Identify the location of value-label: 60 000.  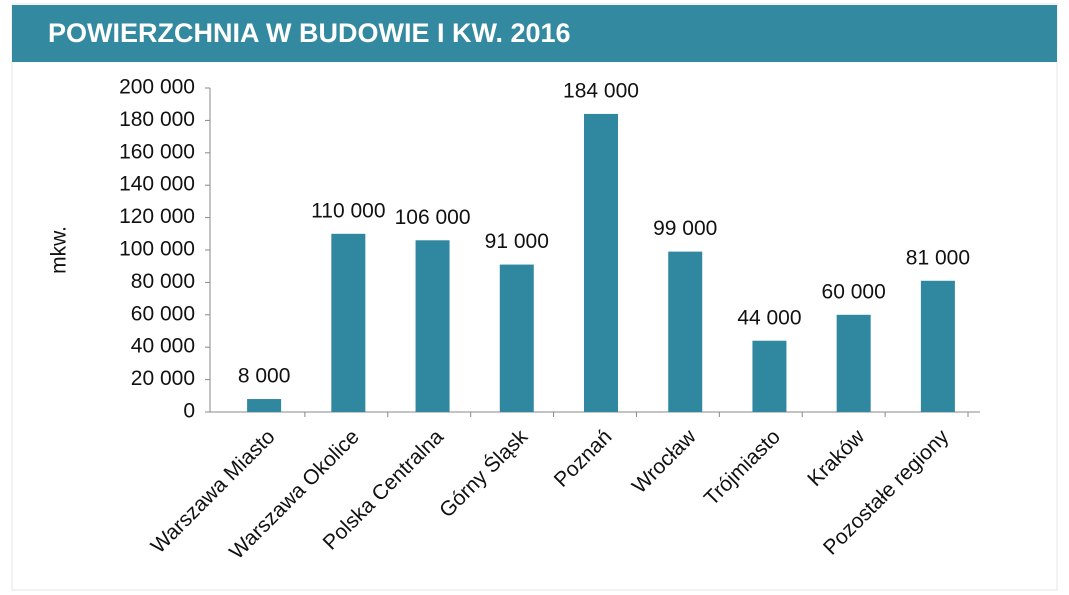
(854, 291).